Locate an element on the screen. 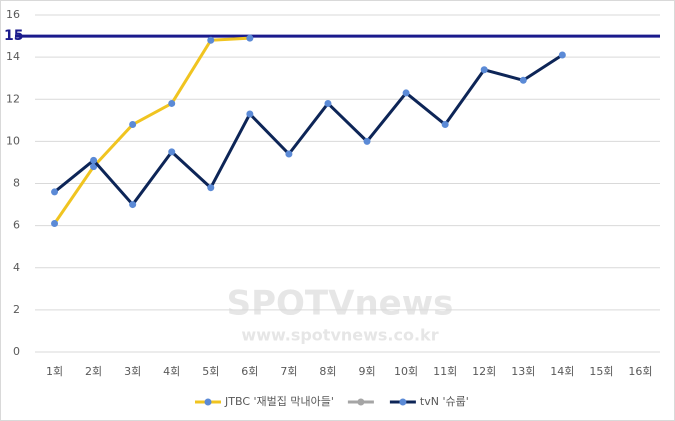 This screenshot has width=675, height=421. x-tick-label: 5회 is located at coordinates (210, 371).